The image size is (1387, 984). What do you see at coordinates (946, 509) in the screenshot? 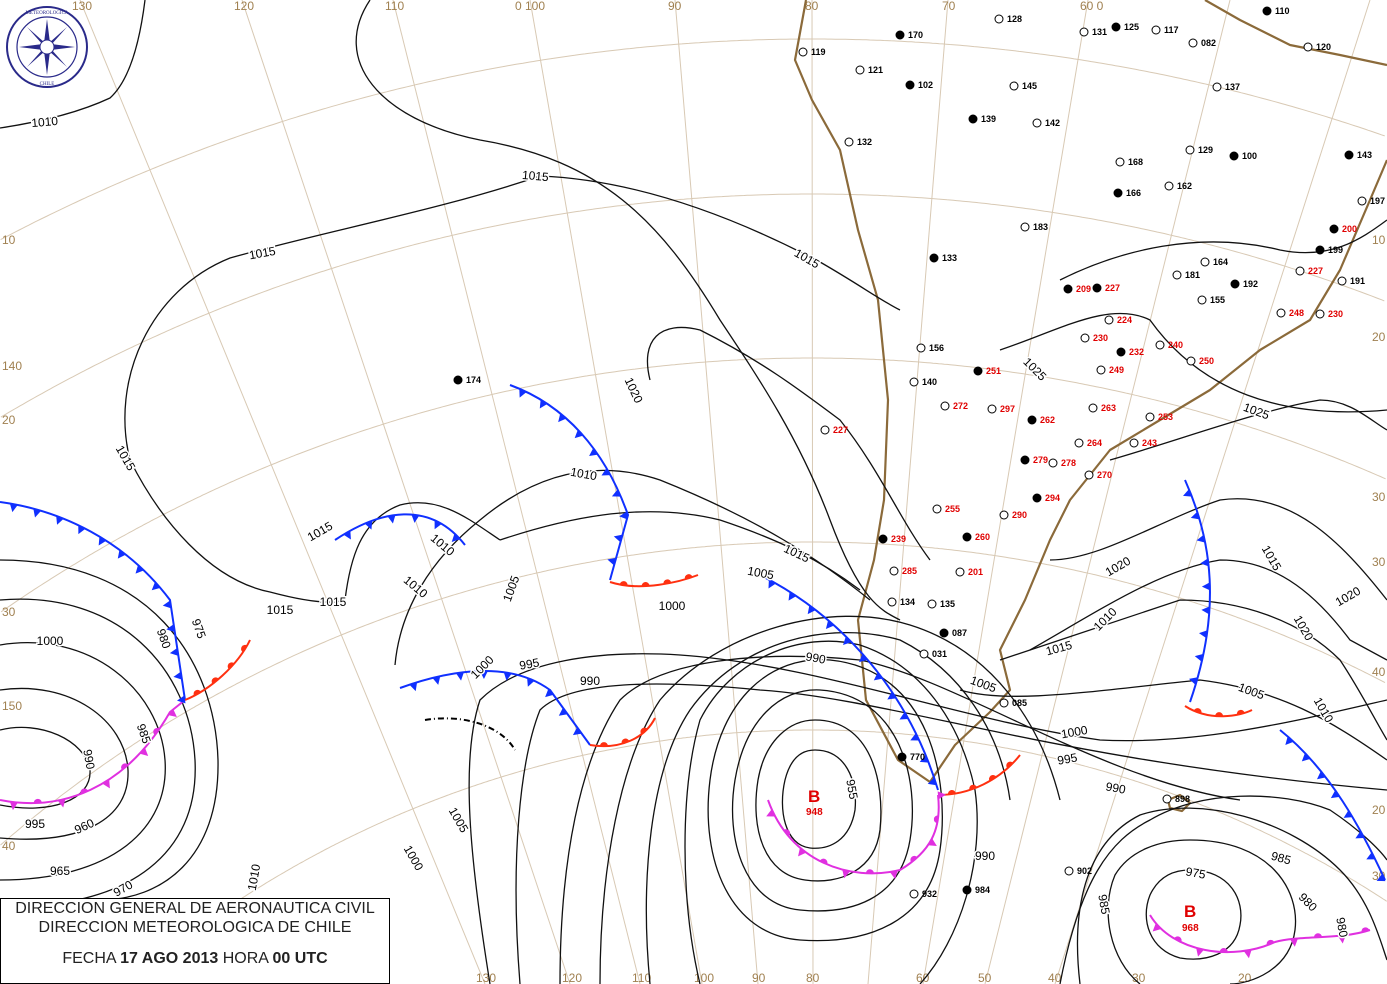
I see `station-plot: 255` at bounding box center [946, 509].